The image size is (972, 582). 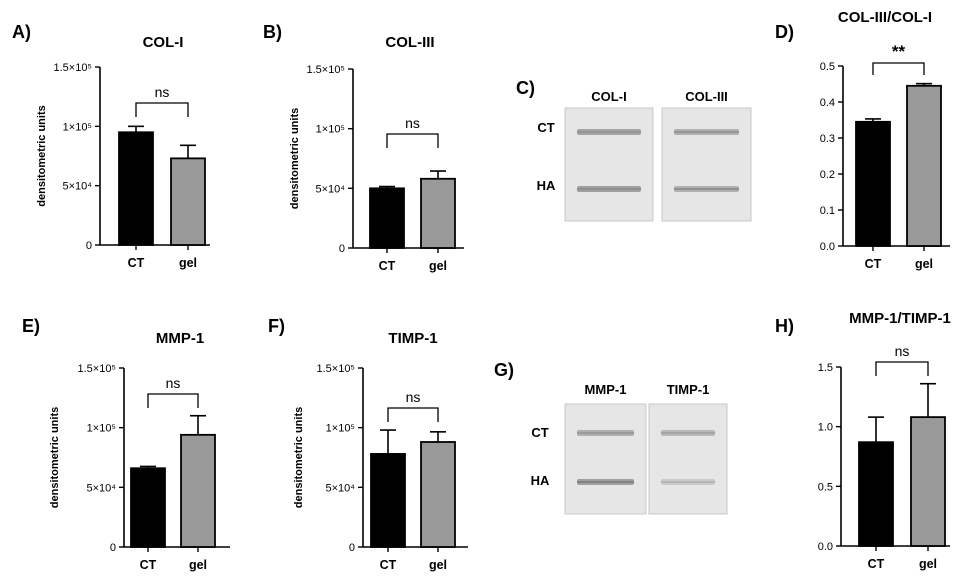 What do you see at coordinates (525, 88) in the screenshot?
I see `panel-label: C)` at bounding box center [525, 88].